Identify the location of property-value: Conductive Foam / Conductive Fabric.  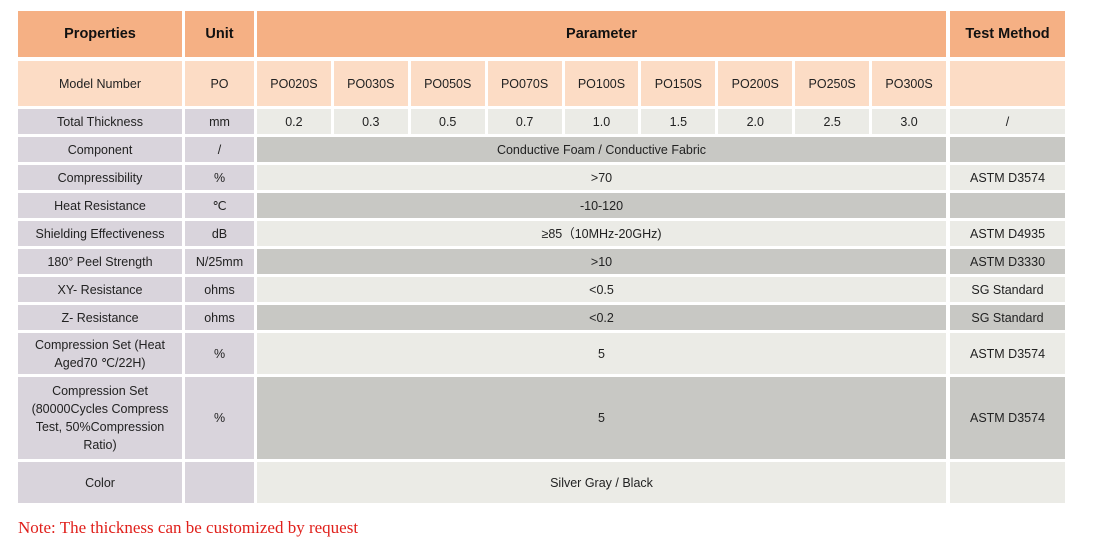
(601, 149).